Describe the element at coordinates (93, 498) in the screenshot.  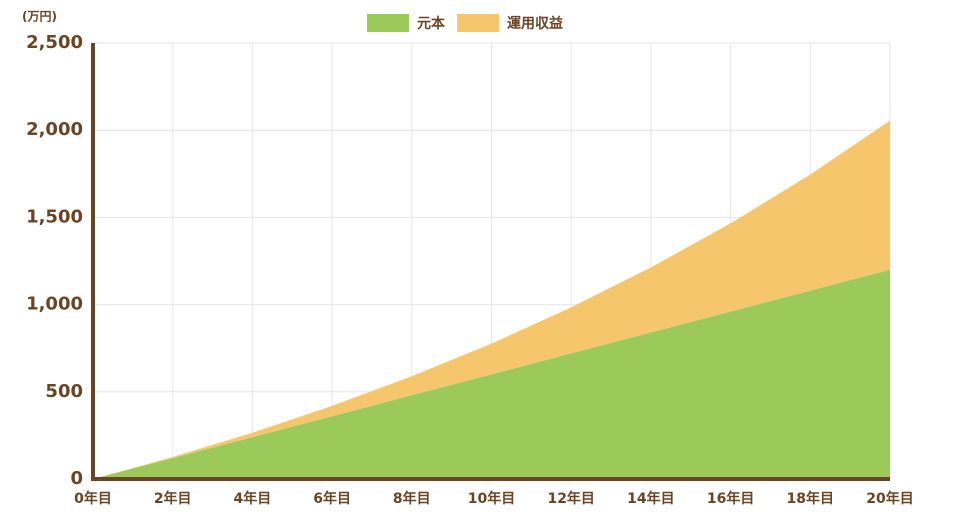
I see `x-tick-label: 0年目` at that location.